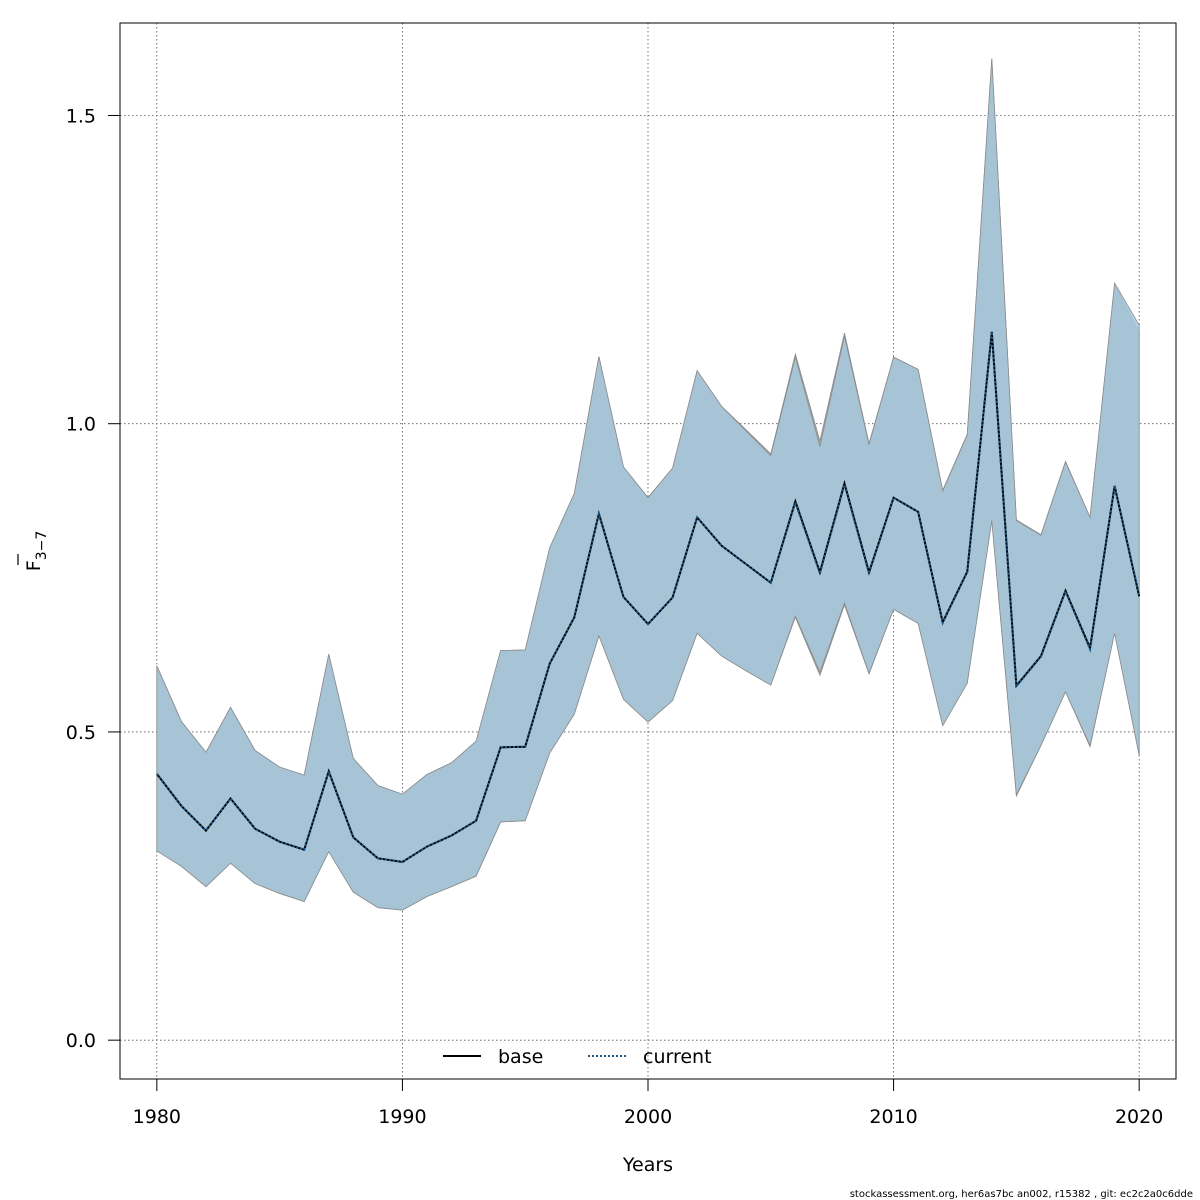 This screenshot has height=1200, width=1200. I want to click on legend-label-base: base, so click(520, 1057).